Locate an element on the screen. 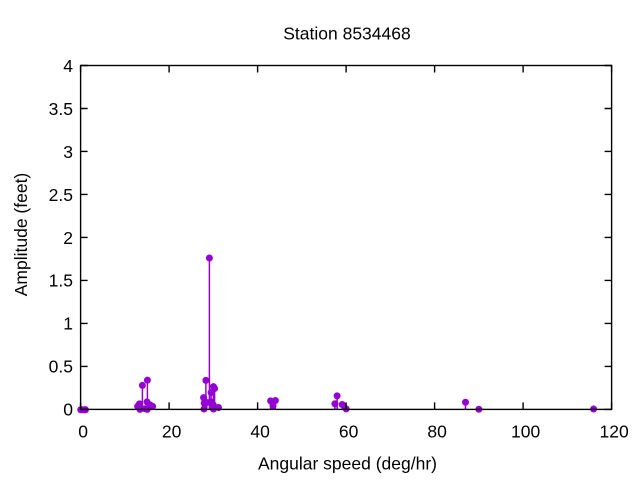  svg-text: 0.5 is located at coordinates (61, 367).